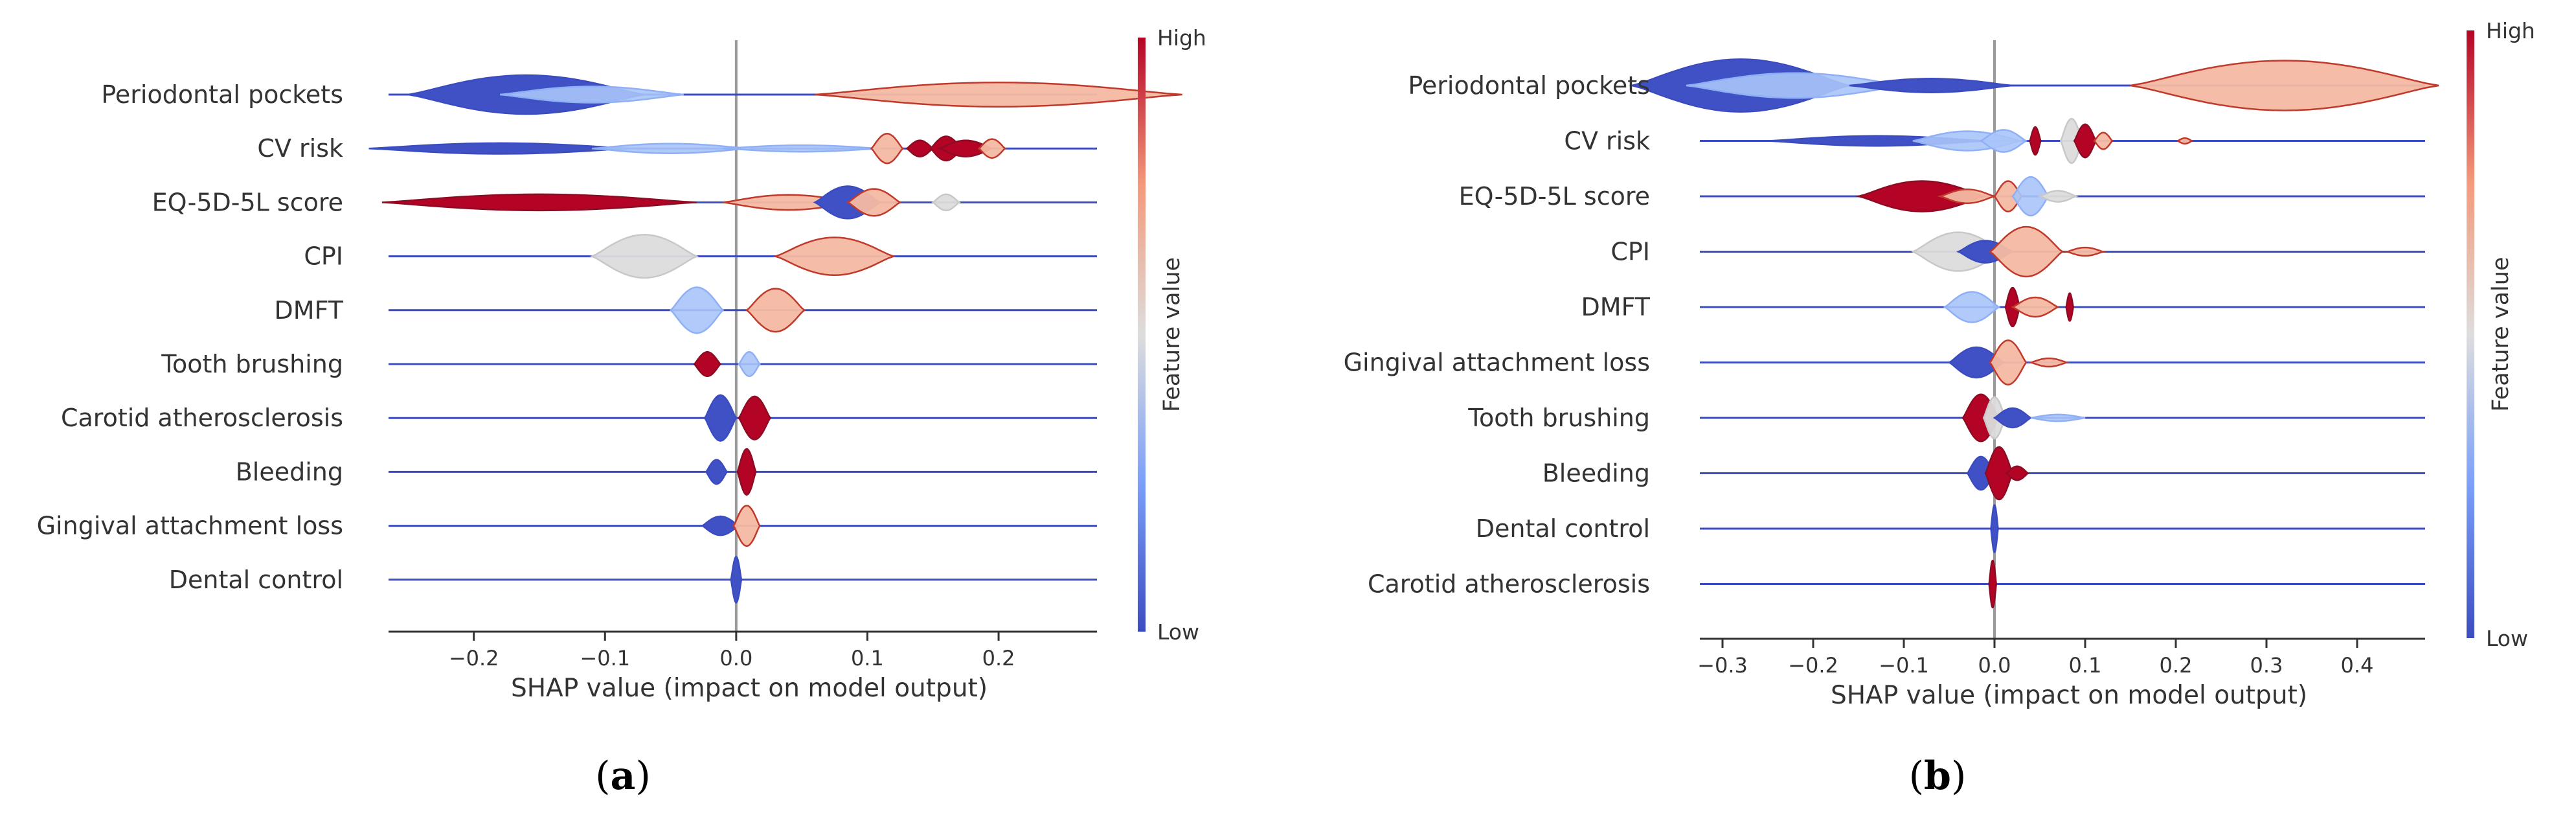  What do you see at coordinates (1722, 665) in the screenshot?
I see `x-tick-label: −0.3` at bounding box center [1722, 665].